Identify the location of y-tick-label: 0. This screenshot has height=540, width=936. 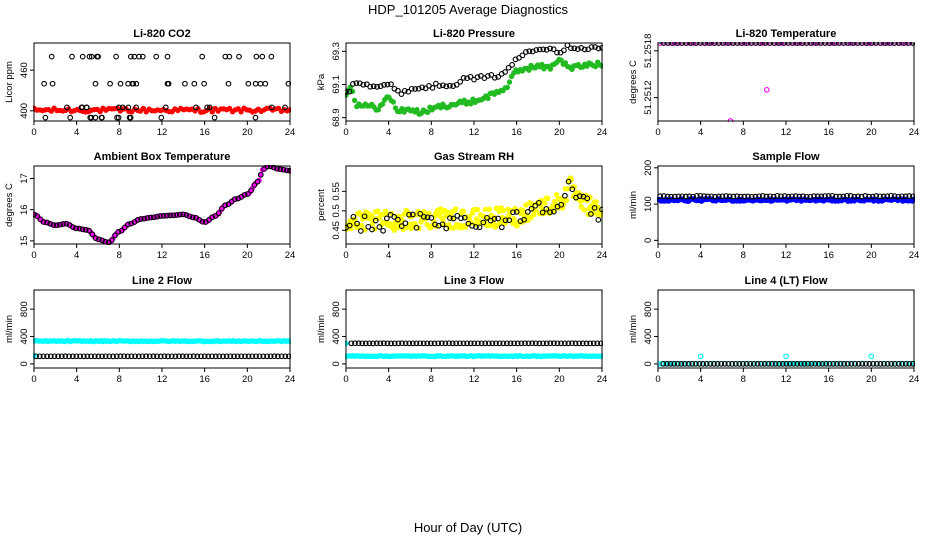
(24, 363).